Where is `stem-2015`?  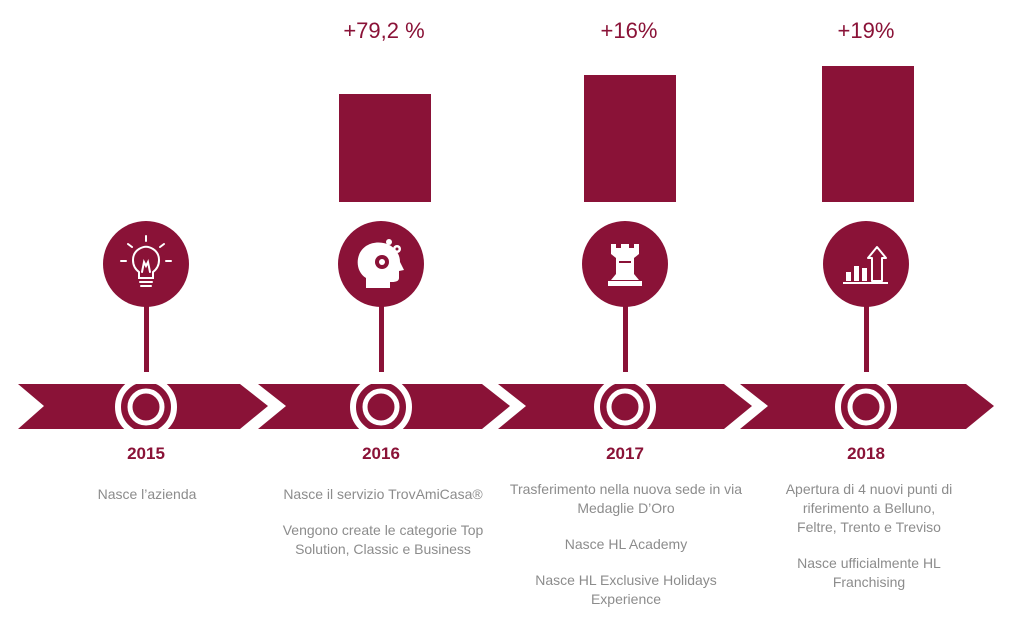
stem-2015 is located at coordinates (146, 336).